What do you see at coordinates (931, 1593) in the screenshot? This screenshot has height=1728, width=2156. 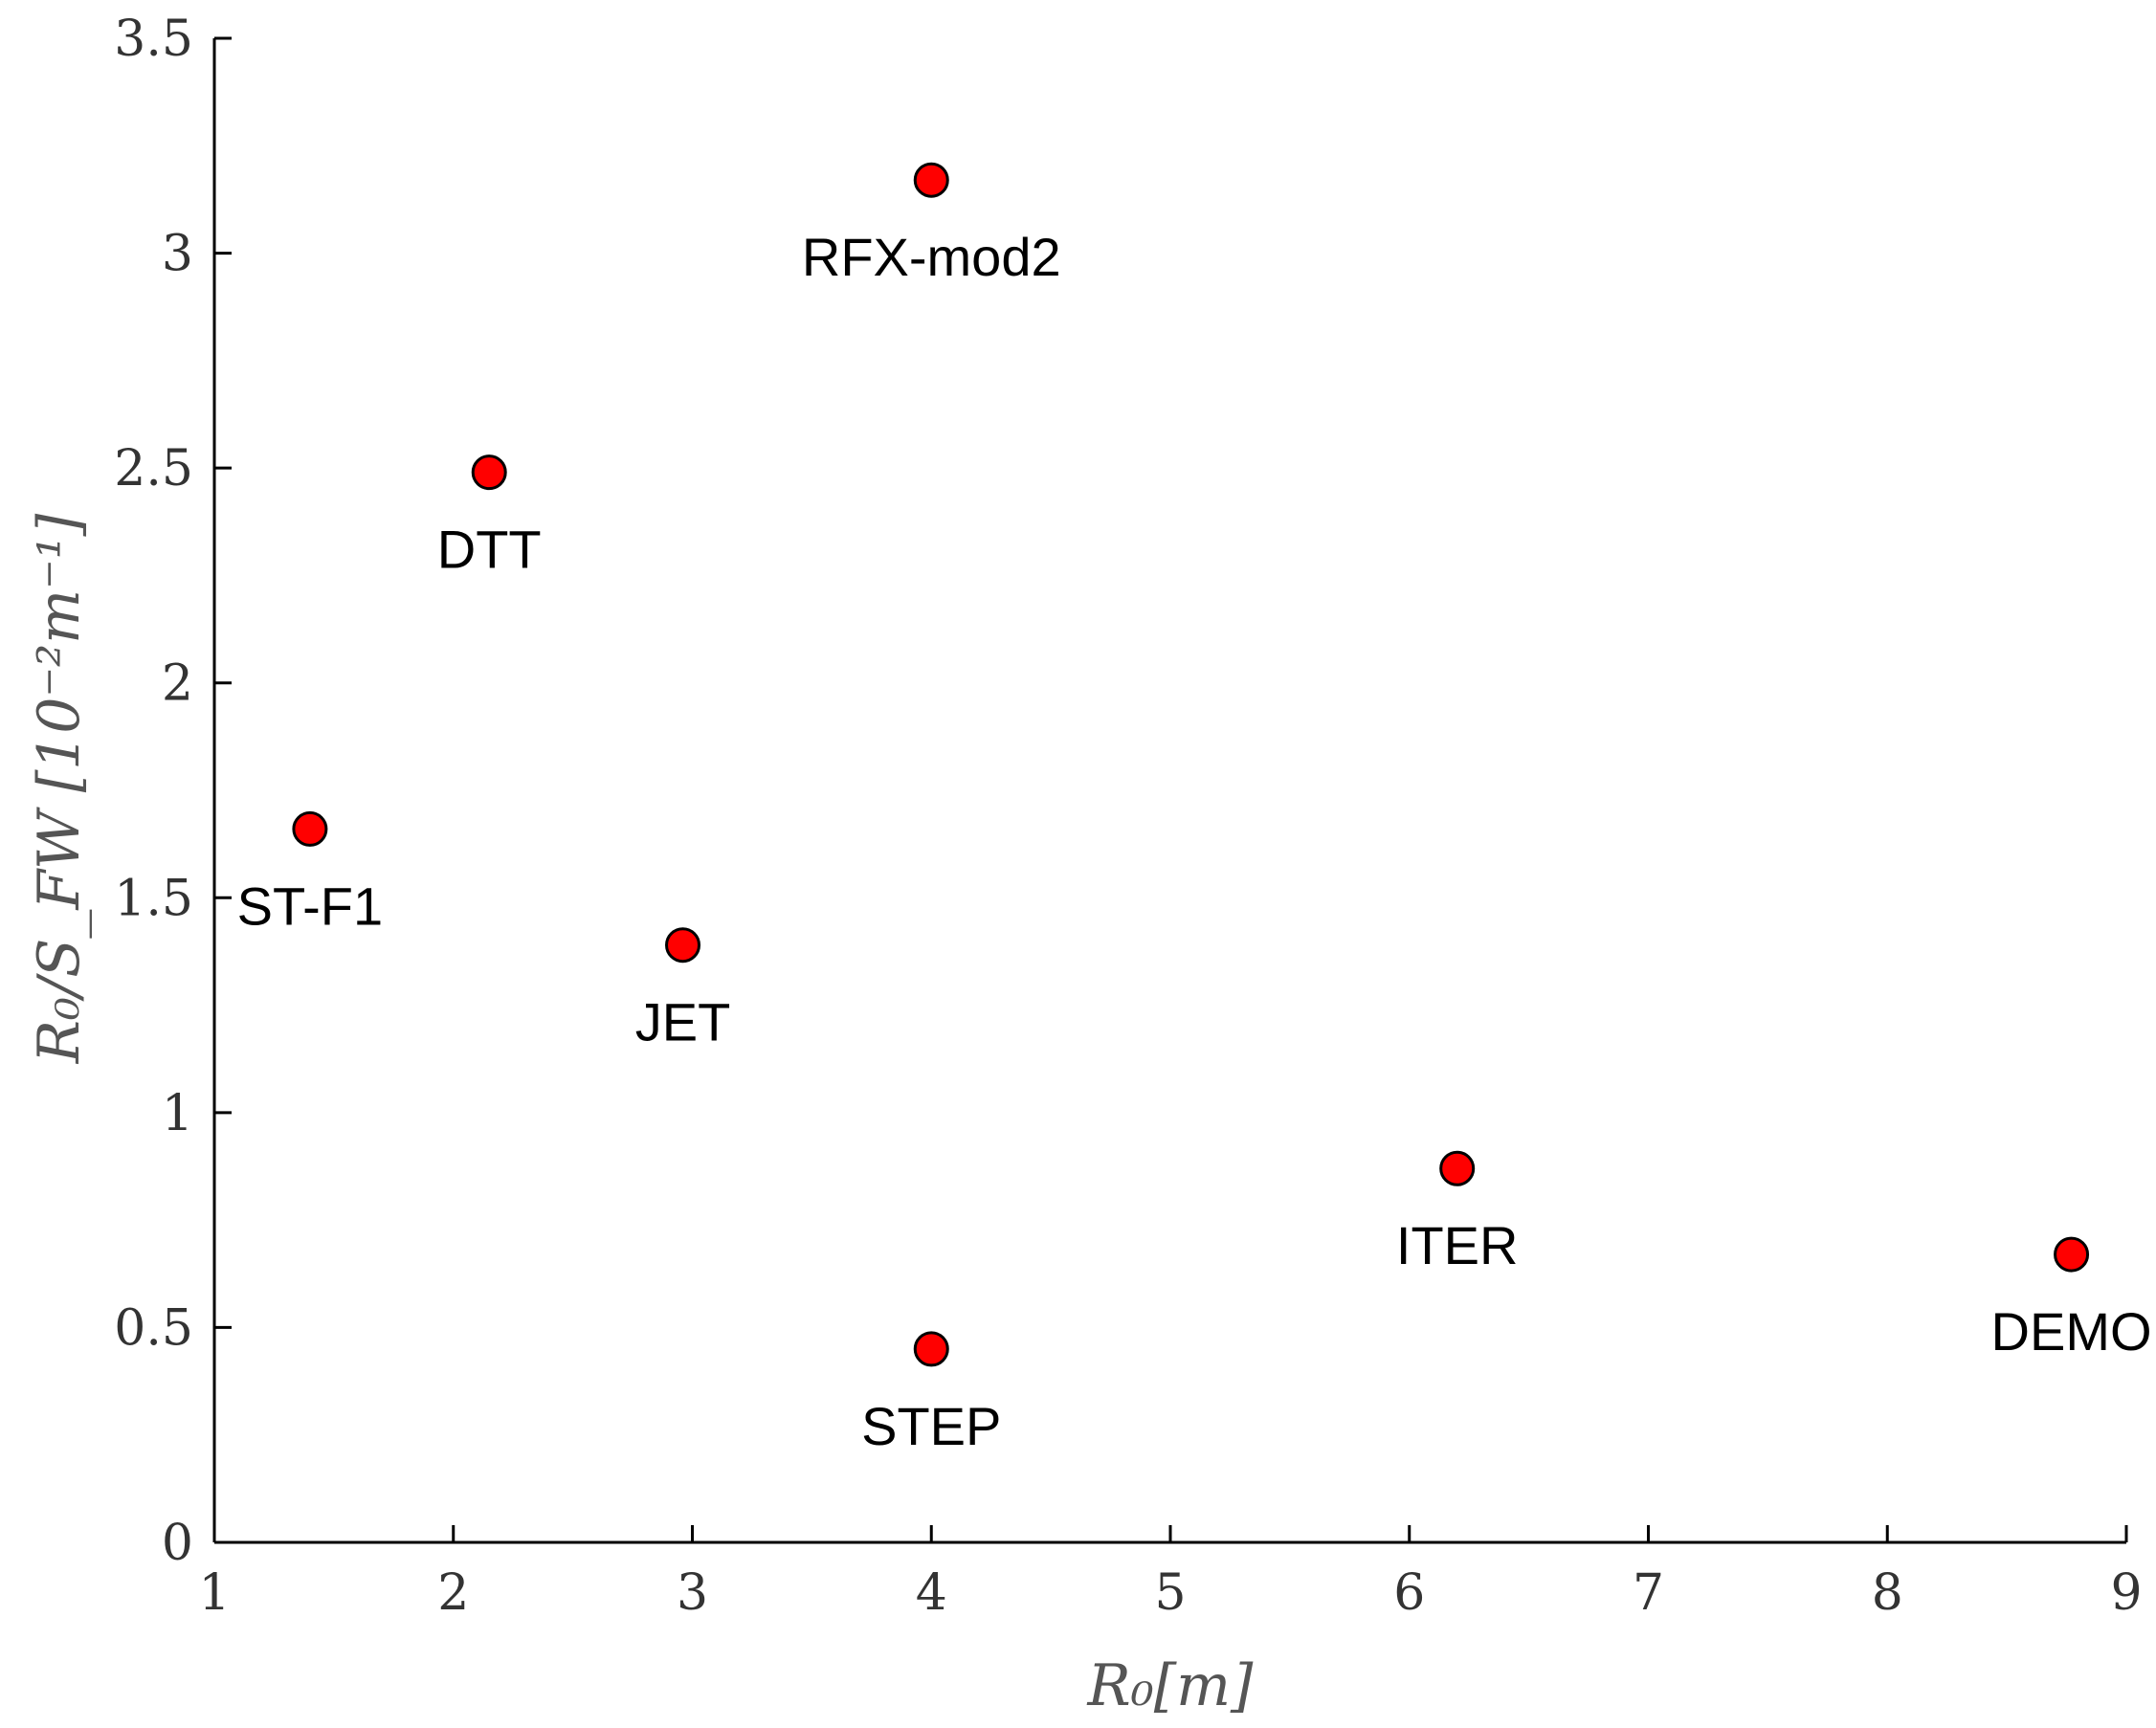 I see `x-tick-label: 4` at bounding box center [931, 1593].